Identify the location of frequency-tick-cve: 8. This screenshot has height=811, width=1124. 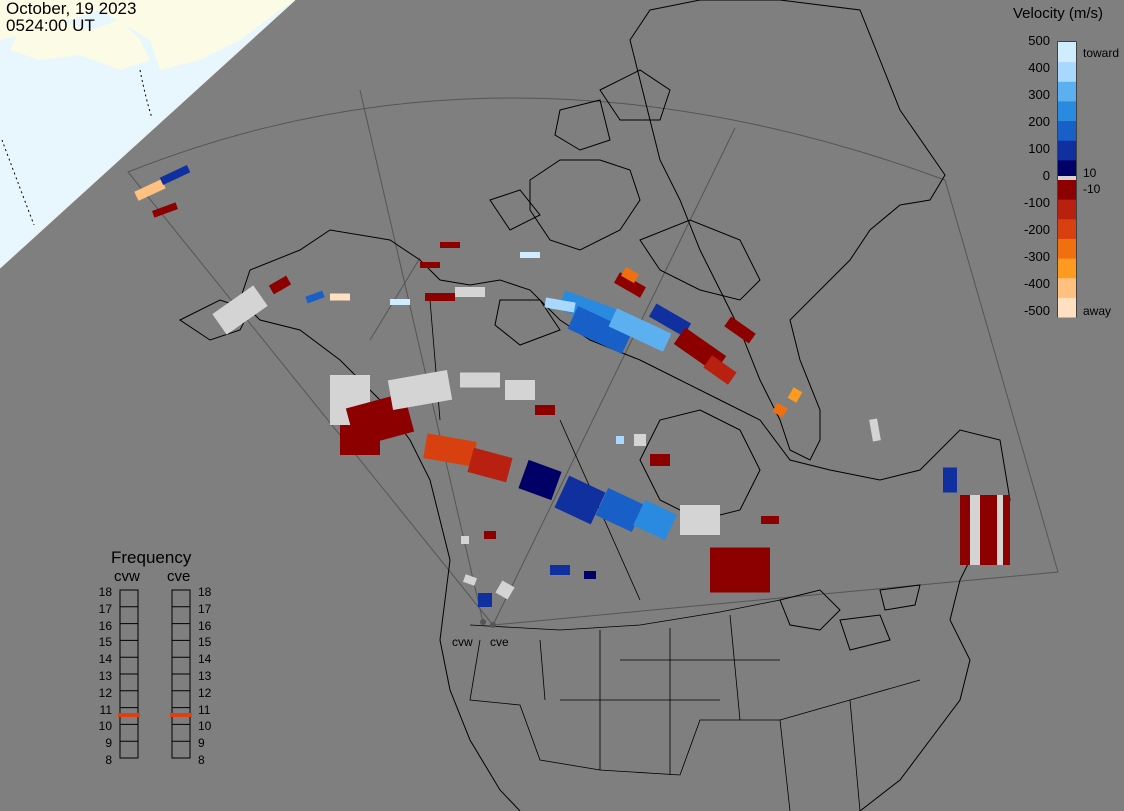
(201, 760).